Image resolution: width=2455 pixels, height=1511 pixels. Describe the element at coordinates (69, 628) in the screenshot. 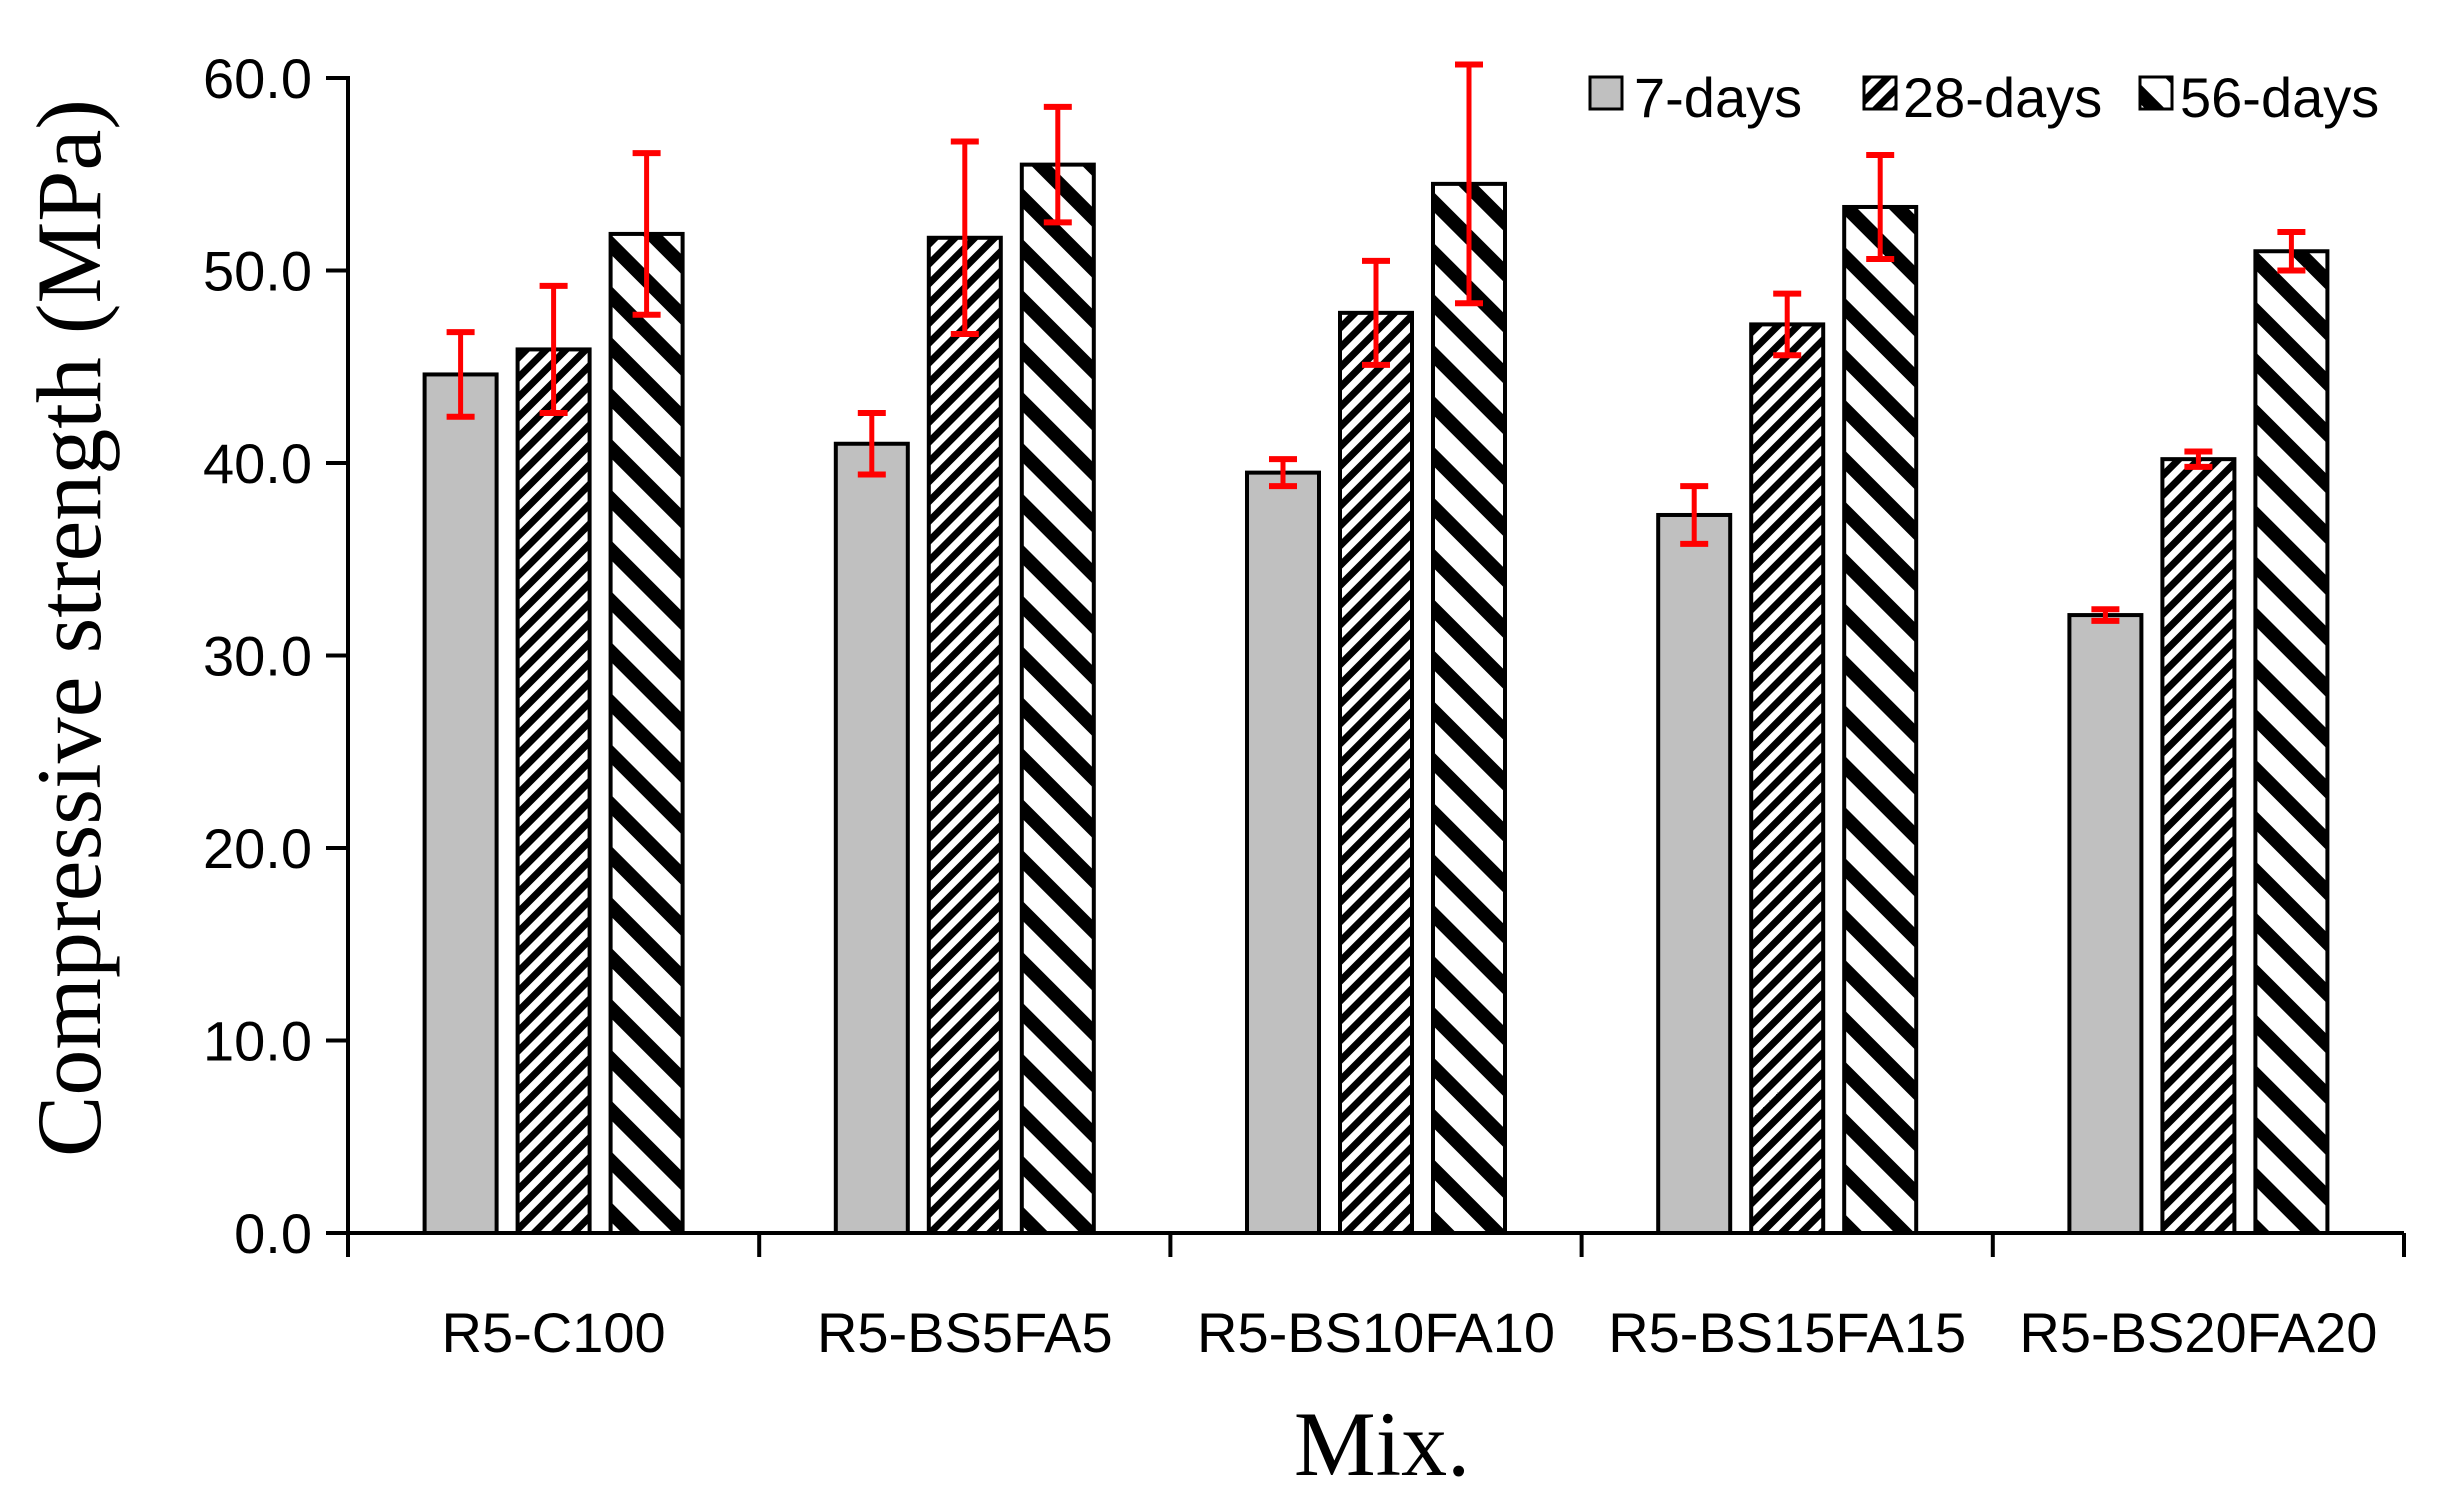

I see `y-axis-title: Compressive strength (MPa)` at that location.